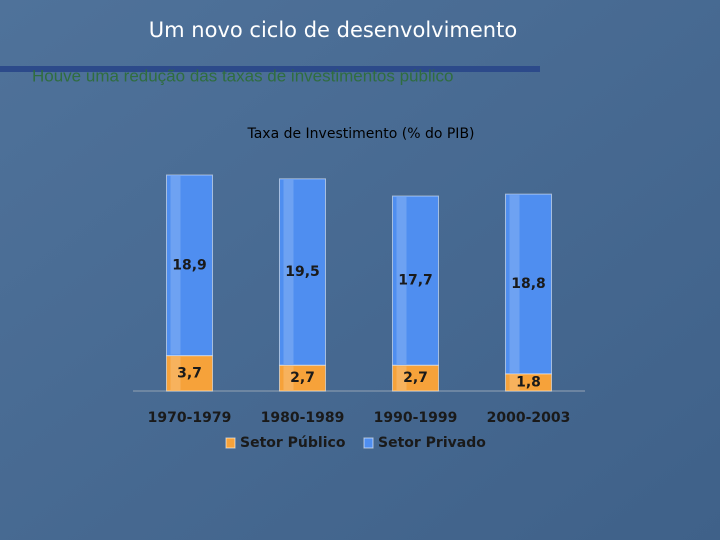 This screenshot has height=540, width=720. Describe the element at coordinates (270, 69) in the screenshot. I see `divider` at that location.